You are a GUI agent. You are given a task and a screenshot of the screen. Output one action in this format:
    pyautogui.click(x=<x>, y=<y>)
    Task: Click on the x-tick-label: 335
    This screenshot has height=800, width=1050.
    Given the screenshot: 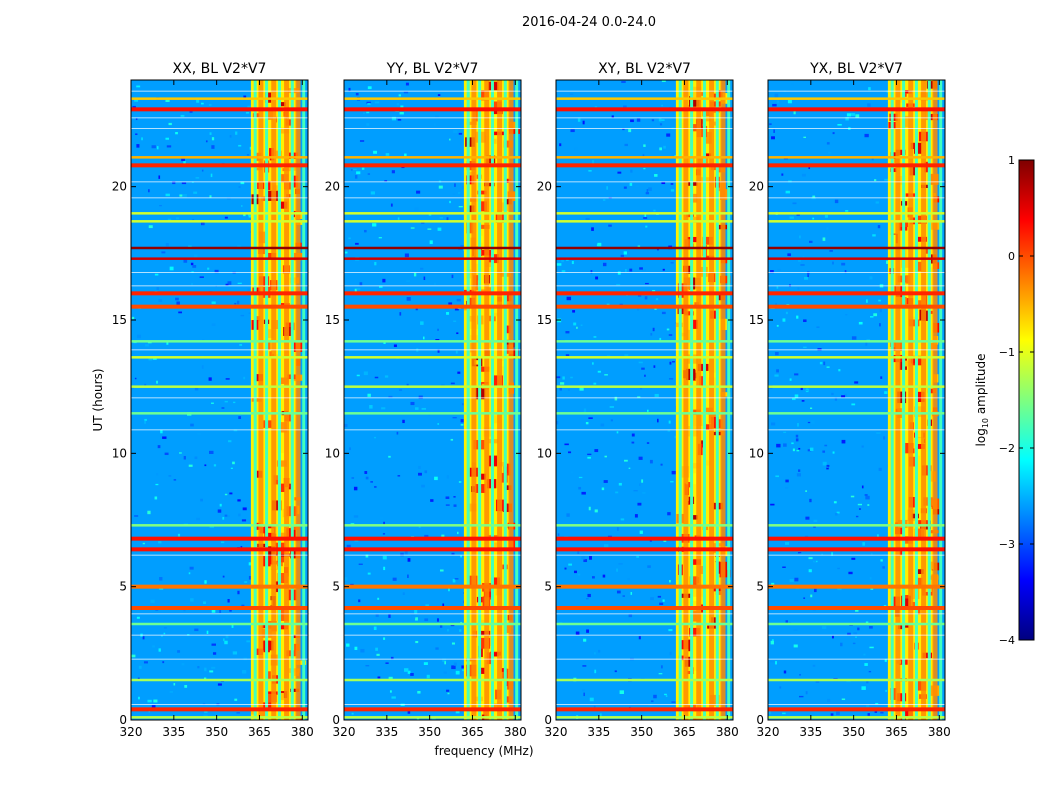 What is the action you would take?
    pyautogui.click(x=173, y=732)
    